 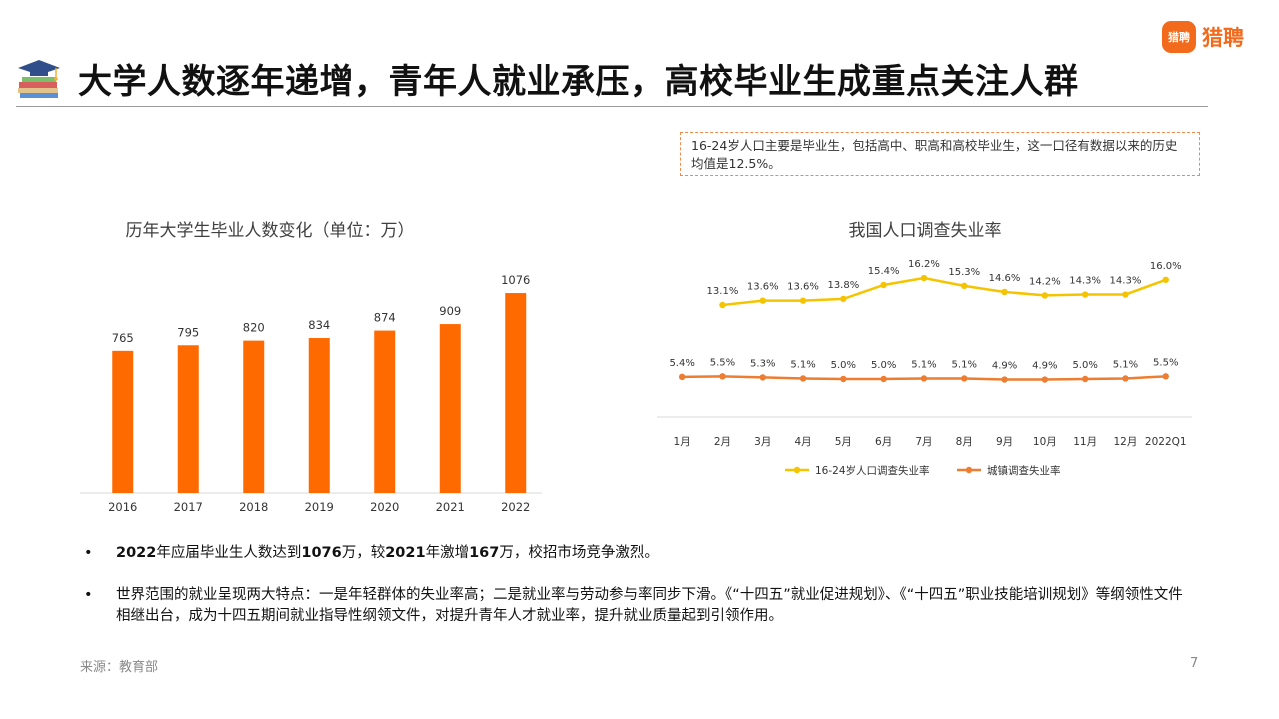 I want to click on x-tick-label: 1月, so click(x=682, y=442).